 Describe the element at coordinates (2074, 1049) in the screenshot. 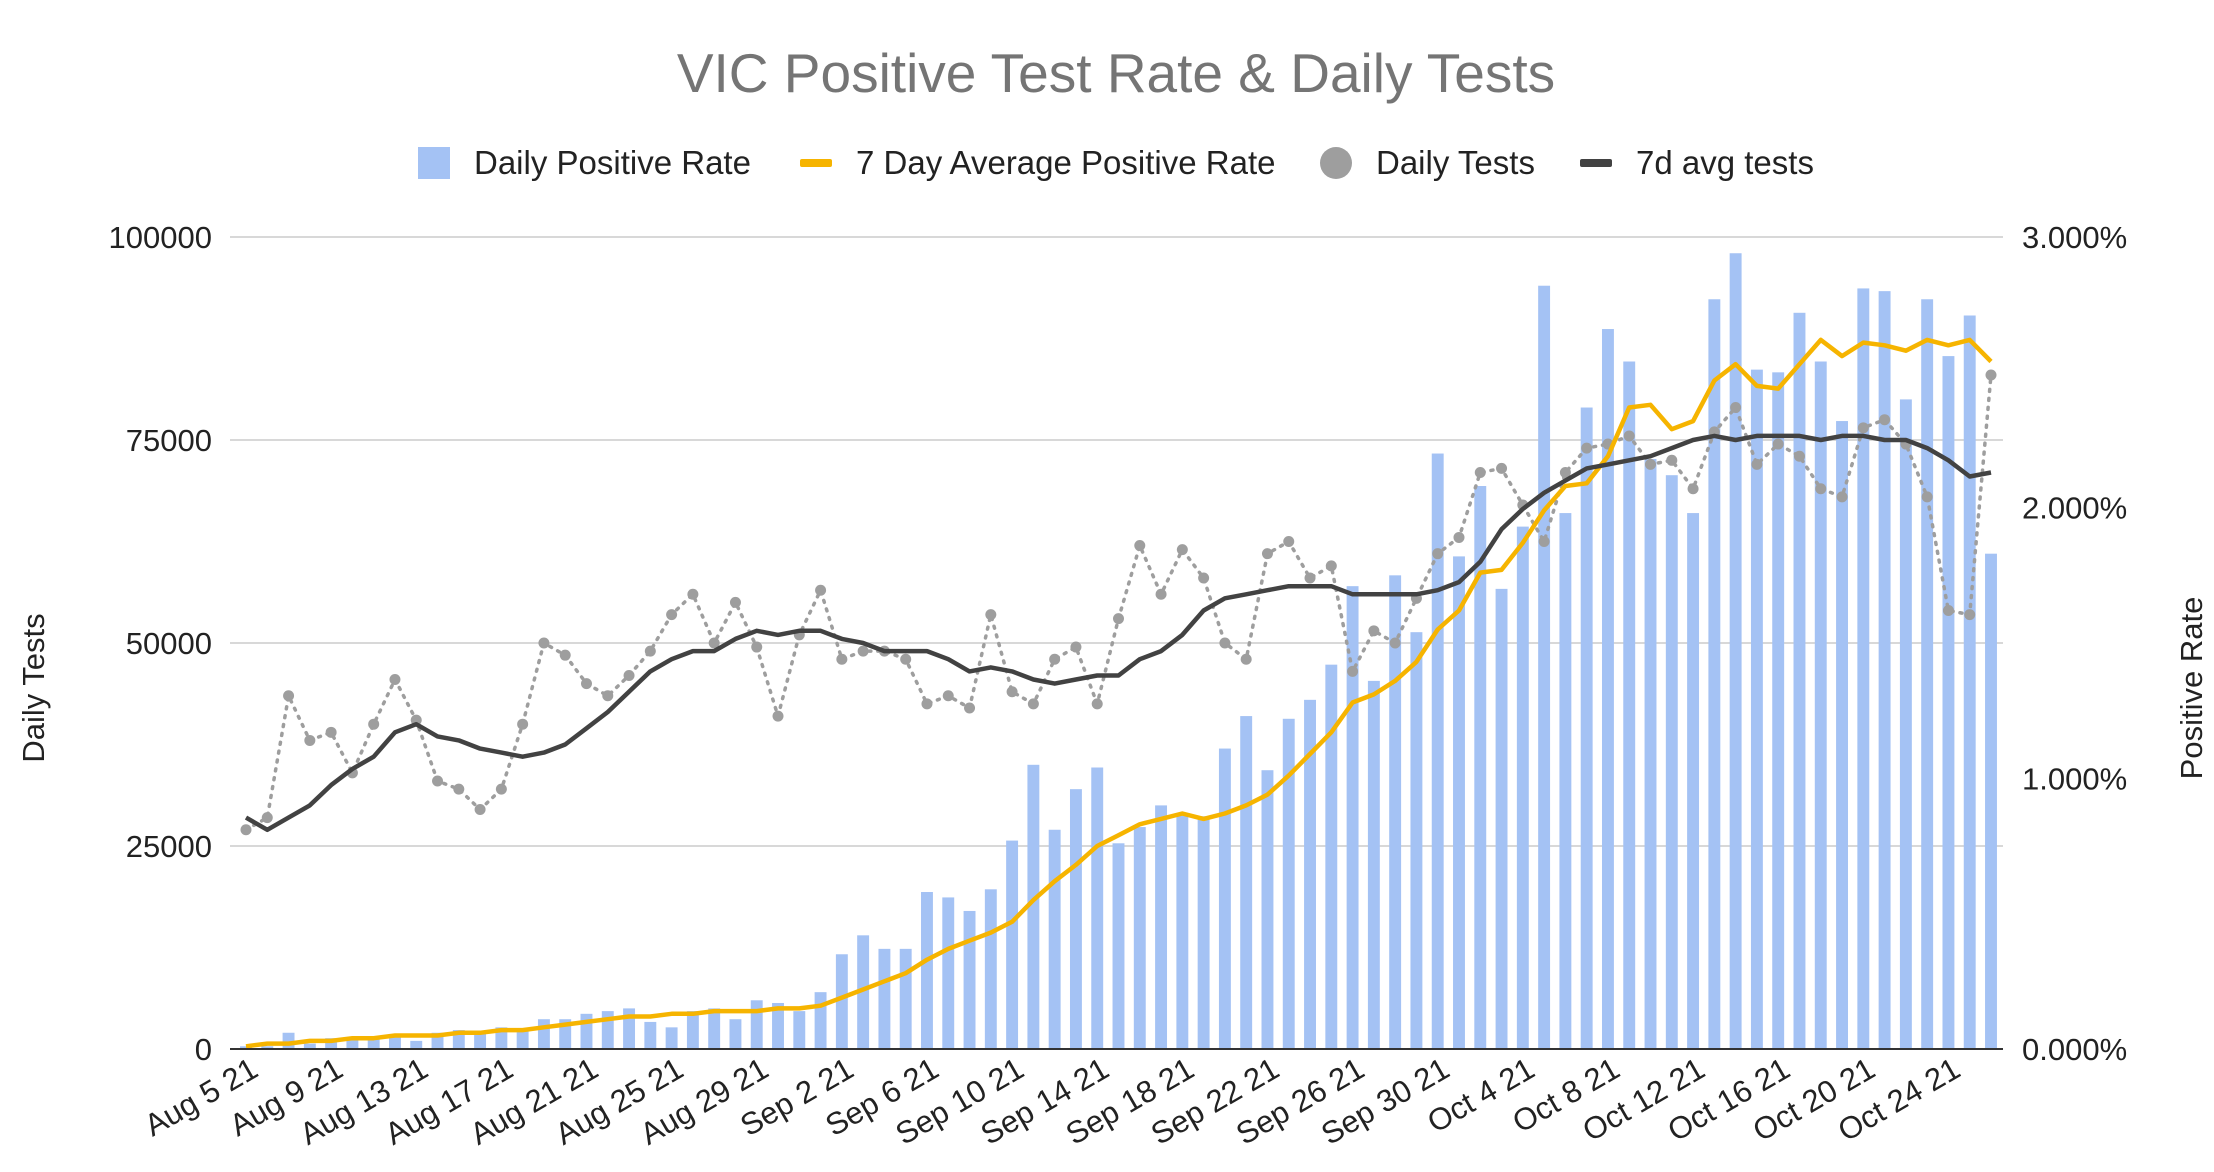

I see `y-right-tick-label: 0.000%` at that location.